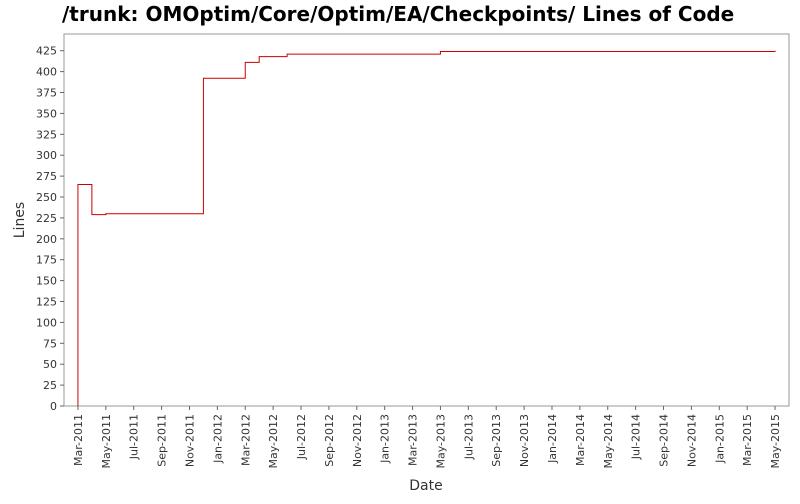 This screenshot has height=504, width=800. What do you see at coordinates (425, 486) in the screenshot?
I see `x-axis-label: Date` at bounding box center [425, 486].